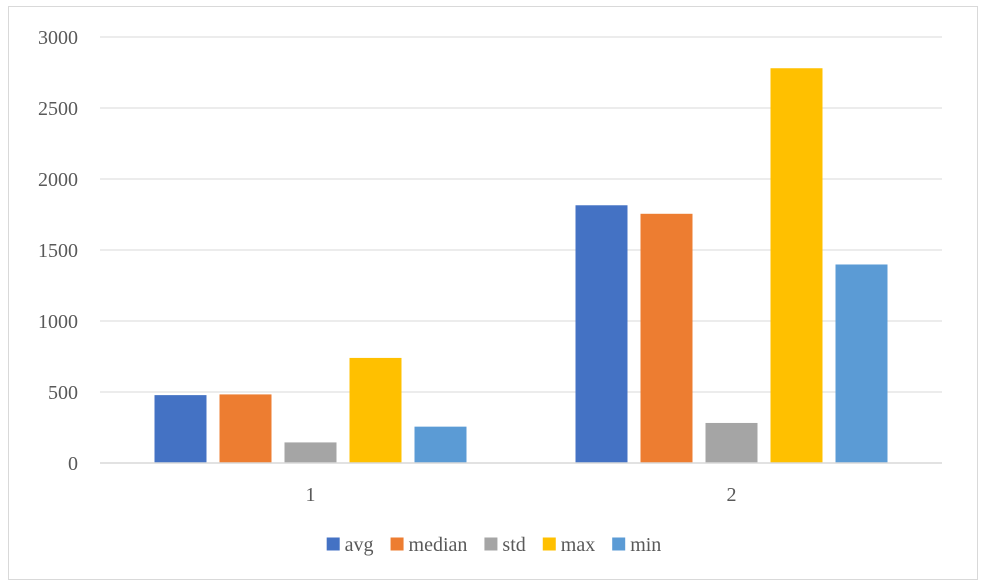  I want to click on legend-item-max: max, so click(568, 545).